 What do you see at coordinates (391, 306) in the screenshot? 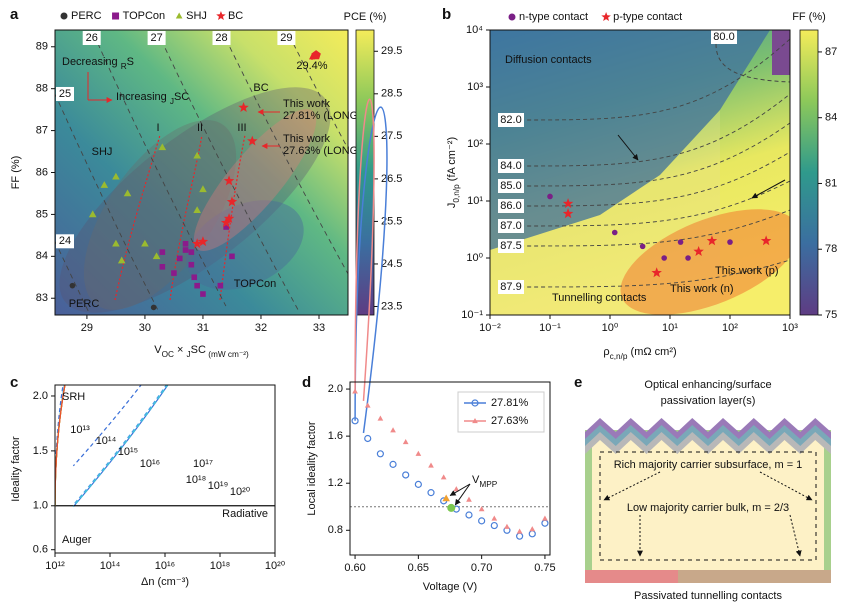
I see `colorbar-tick-label: 23.5` at bounding box center [391, 306].